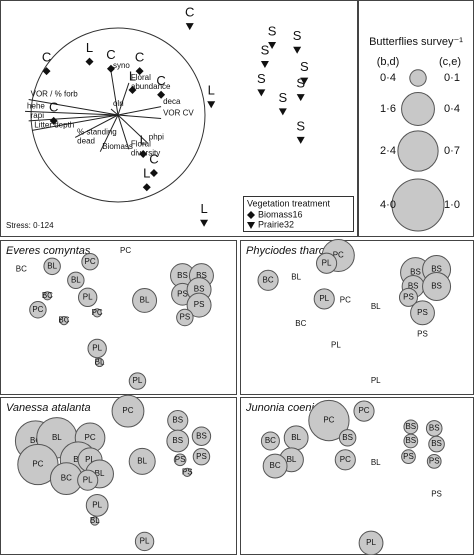 The width and height of the screenshot is (474, 555). I want to click on legend-label: Biomass16, so click(280, 214).